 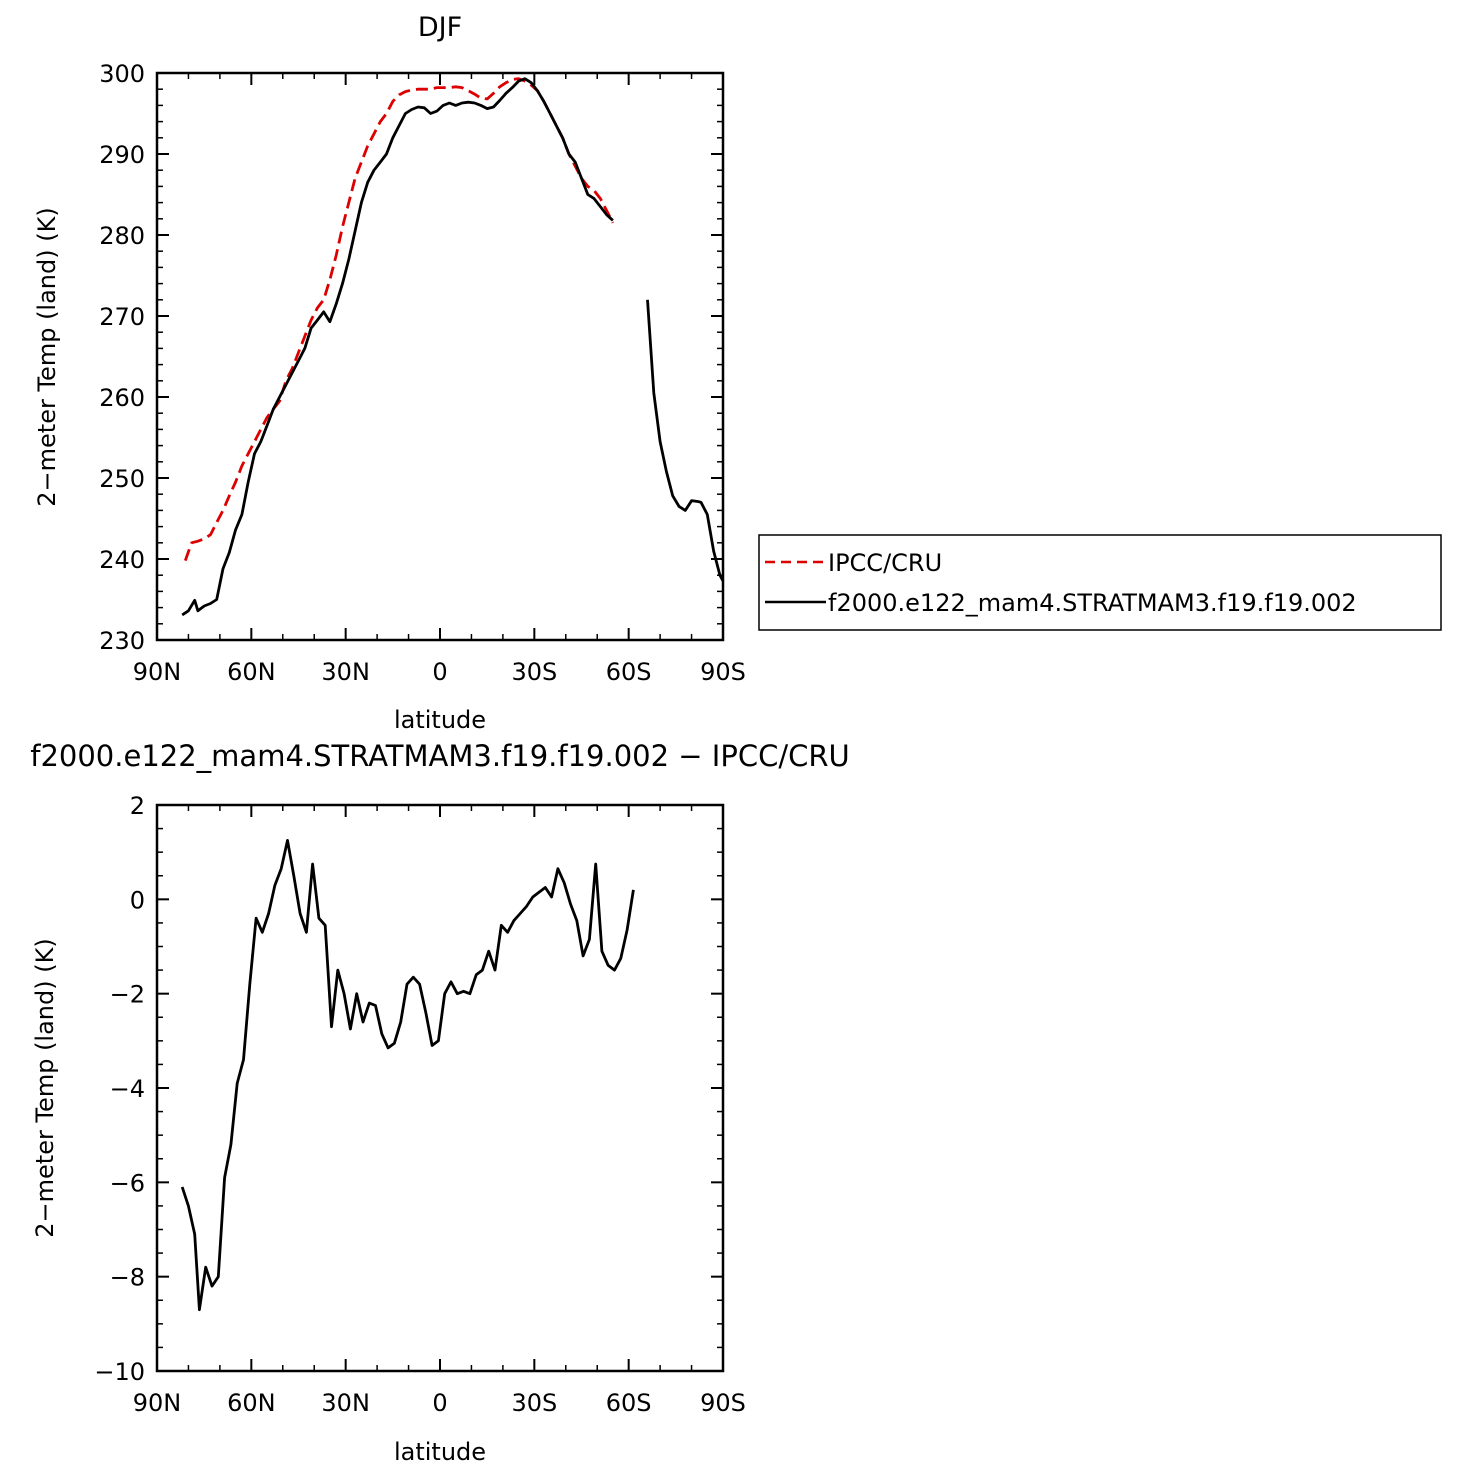 What do you see at coordinates (137, 900) in the screenshot?
I see `bottom-y-tick-label: 0` at bounding box center [137, 900].